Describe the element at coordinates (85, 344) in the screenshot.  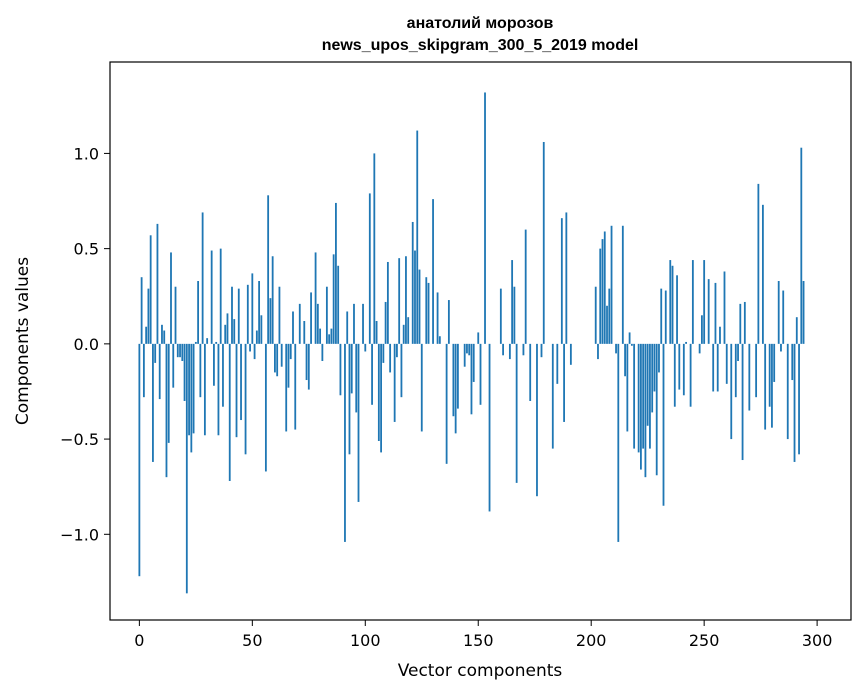
I see `y-axis-ticks: −1.0 −0.5 0.0 0.5 1.0` at that location.